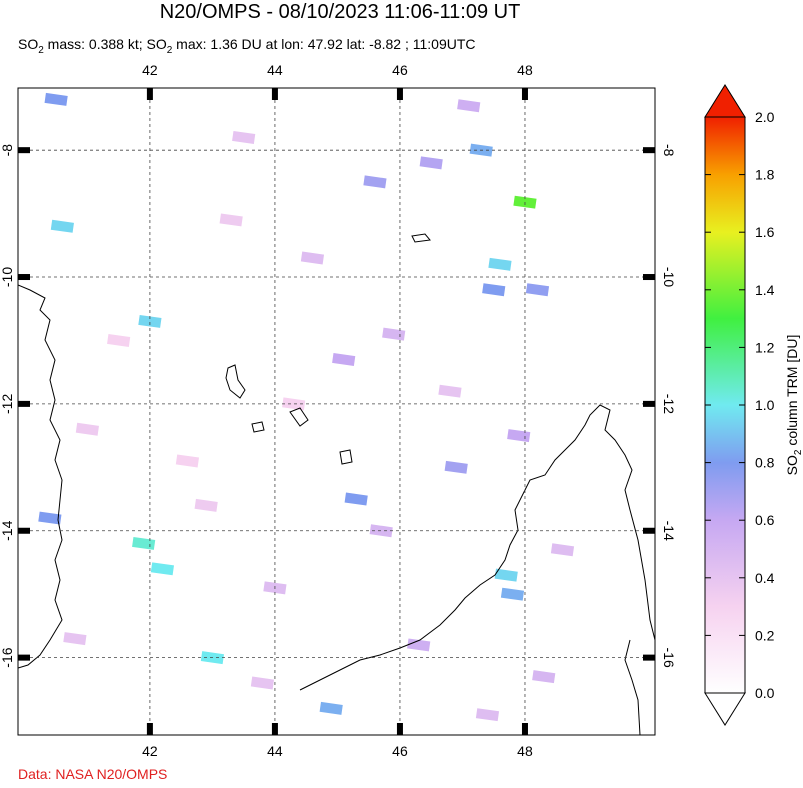 Image resolution: width=803 pixels, height=788 pixels. Describe the element at coordinates (92, 774) in the screenshot. I see `source-note: Data: NASA N20/OMPS` at that location.